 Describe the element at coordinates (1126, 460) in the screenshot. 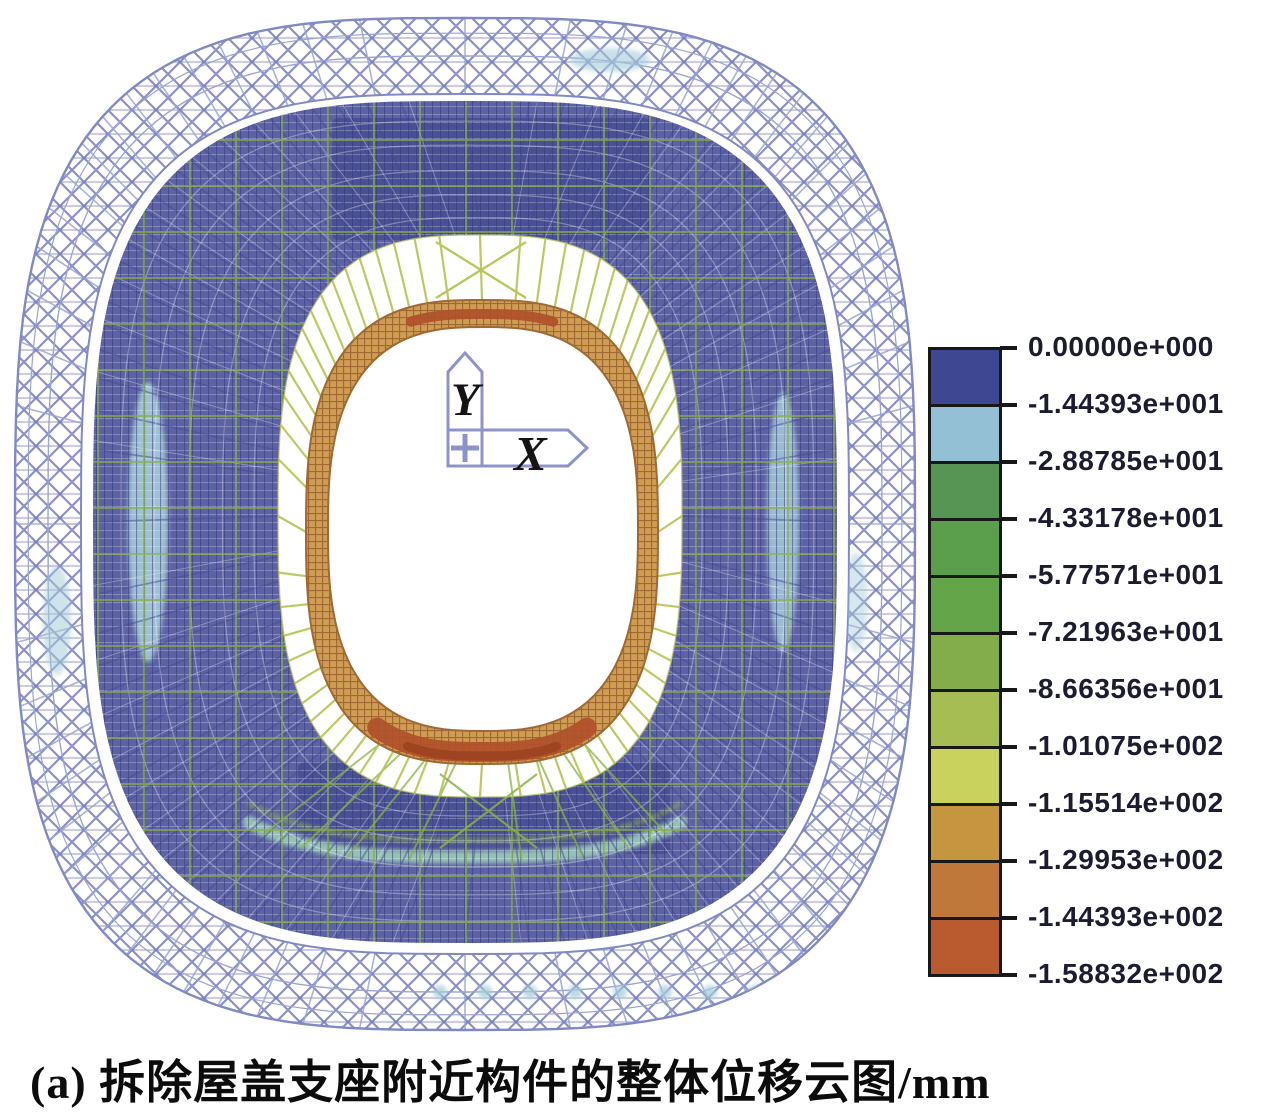

I see `legend-value-label: -2.88785e+001` at that location.